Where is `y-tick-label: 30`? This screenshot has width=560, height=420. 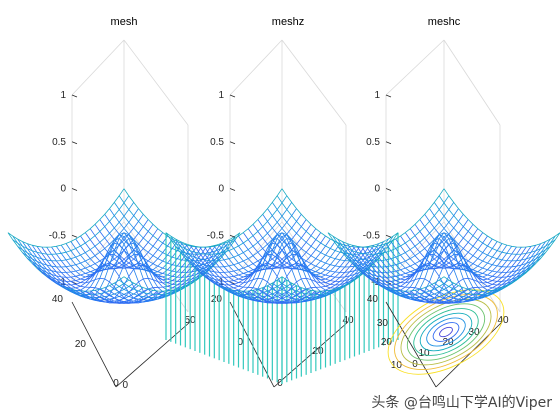 y-tick-label: 30 is located at coordinates (383, 323).